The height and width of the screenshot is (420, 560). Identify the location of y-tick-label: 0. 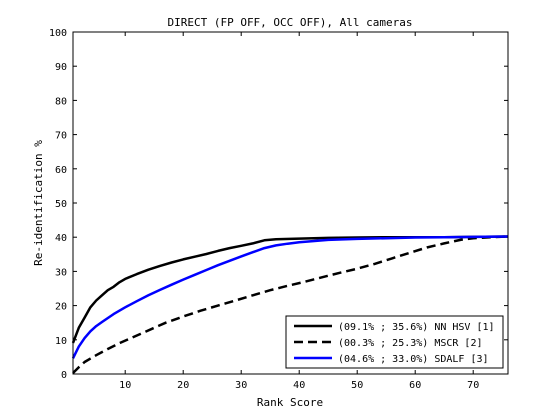
(64, 375).